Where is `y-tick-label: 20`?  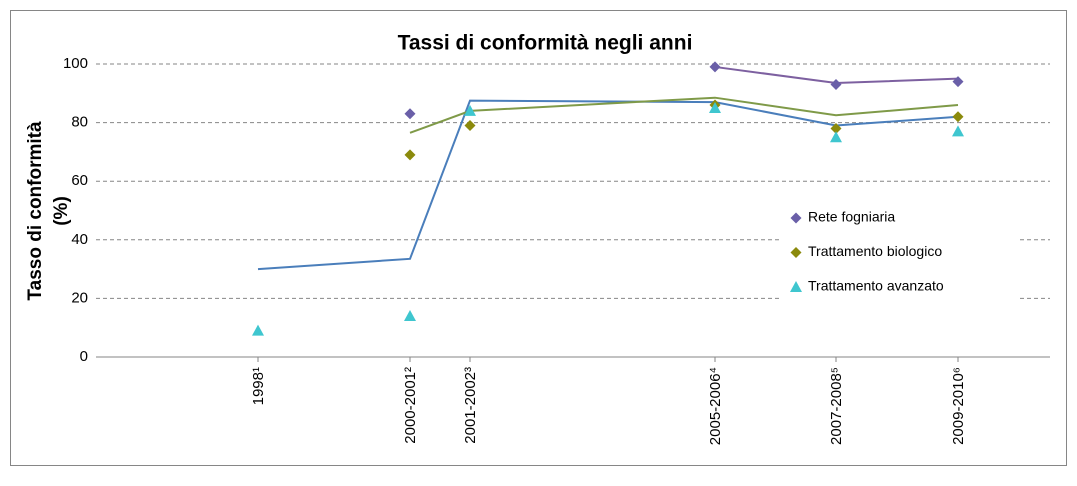 y-tick-label: 20 is located at coordinates (79, 297).